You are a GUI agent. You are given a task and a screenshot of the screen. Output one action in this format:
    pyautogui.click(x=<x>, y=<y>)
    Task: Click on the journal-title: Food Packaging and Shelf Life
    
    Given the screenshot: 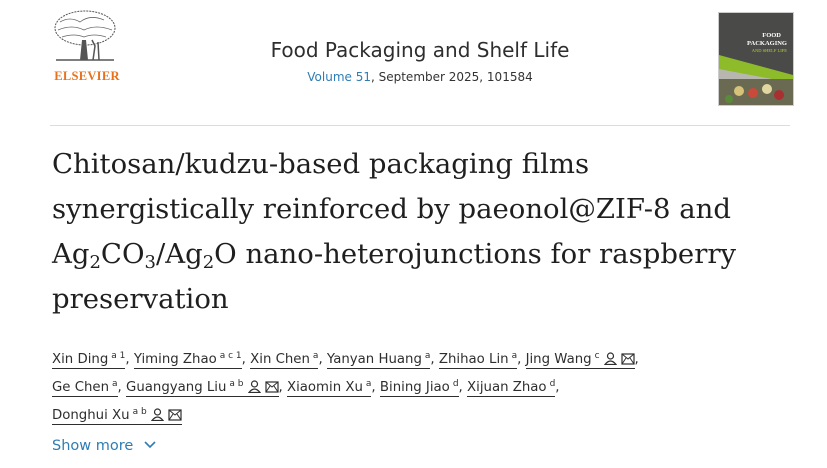 What is the action you would take?
    pyautogui.click(x=420, y=50)
    